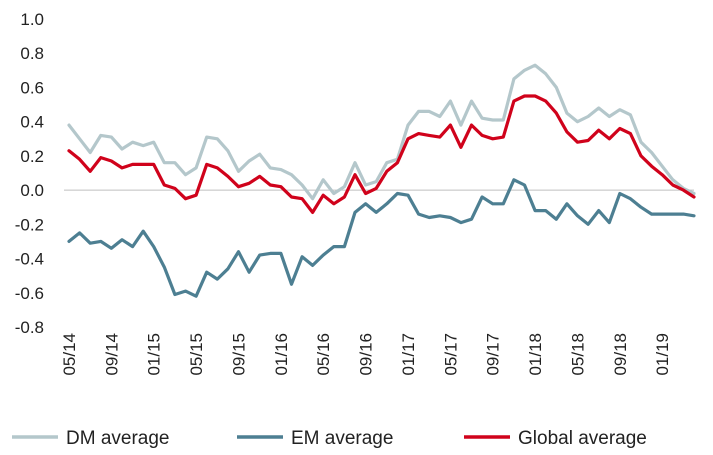 Image resolution: width=713 pixels, height=455 pixels. Describe the element at coordinates (32, 122) in the screenshot. I see `y-tick-label: 0.4` at that location.